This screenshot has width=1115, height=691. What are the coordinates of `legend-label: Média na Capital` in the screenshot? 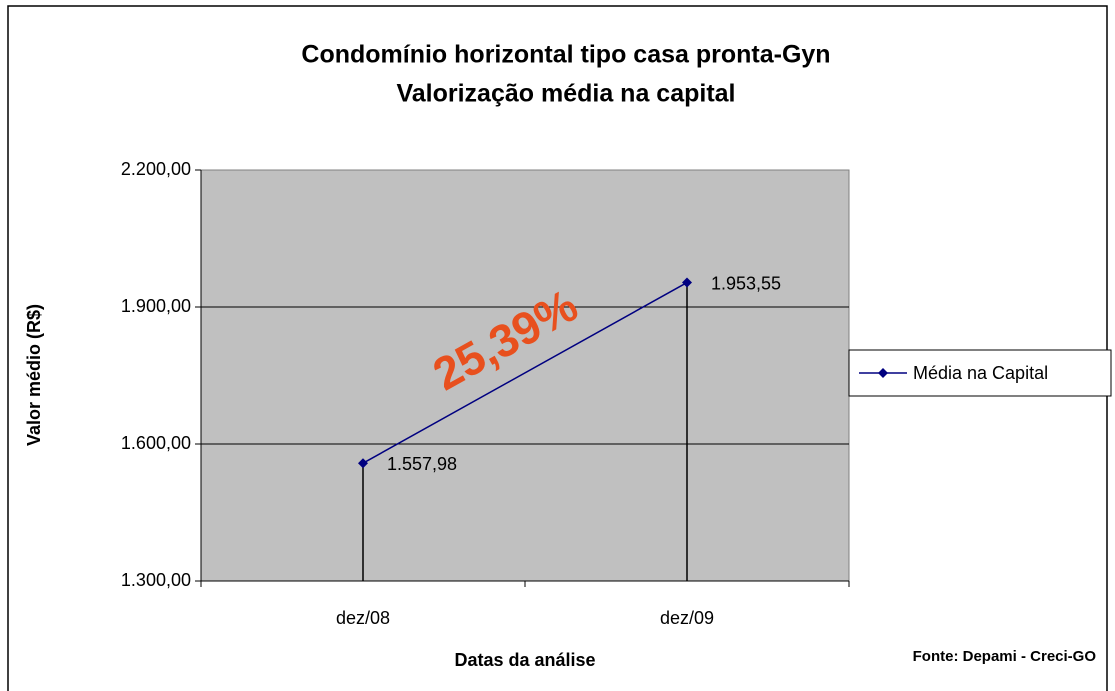 It's located at (980, 373).